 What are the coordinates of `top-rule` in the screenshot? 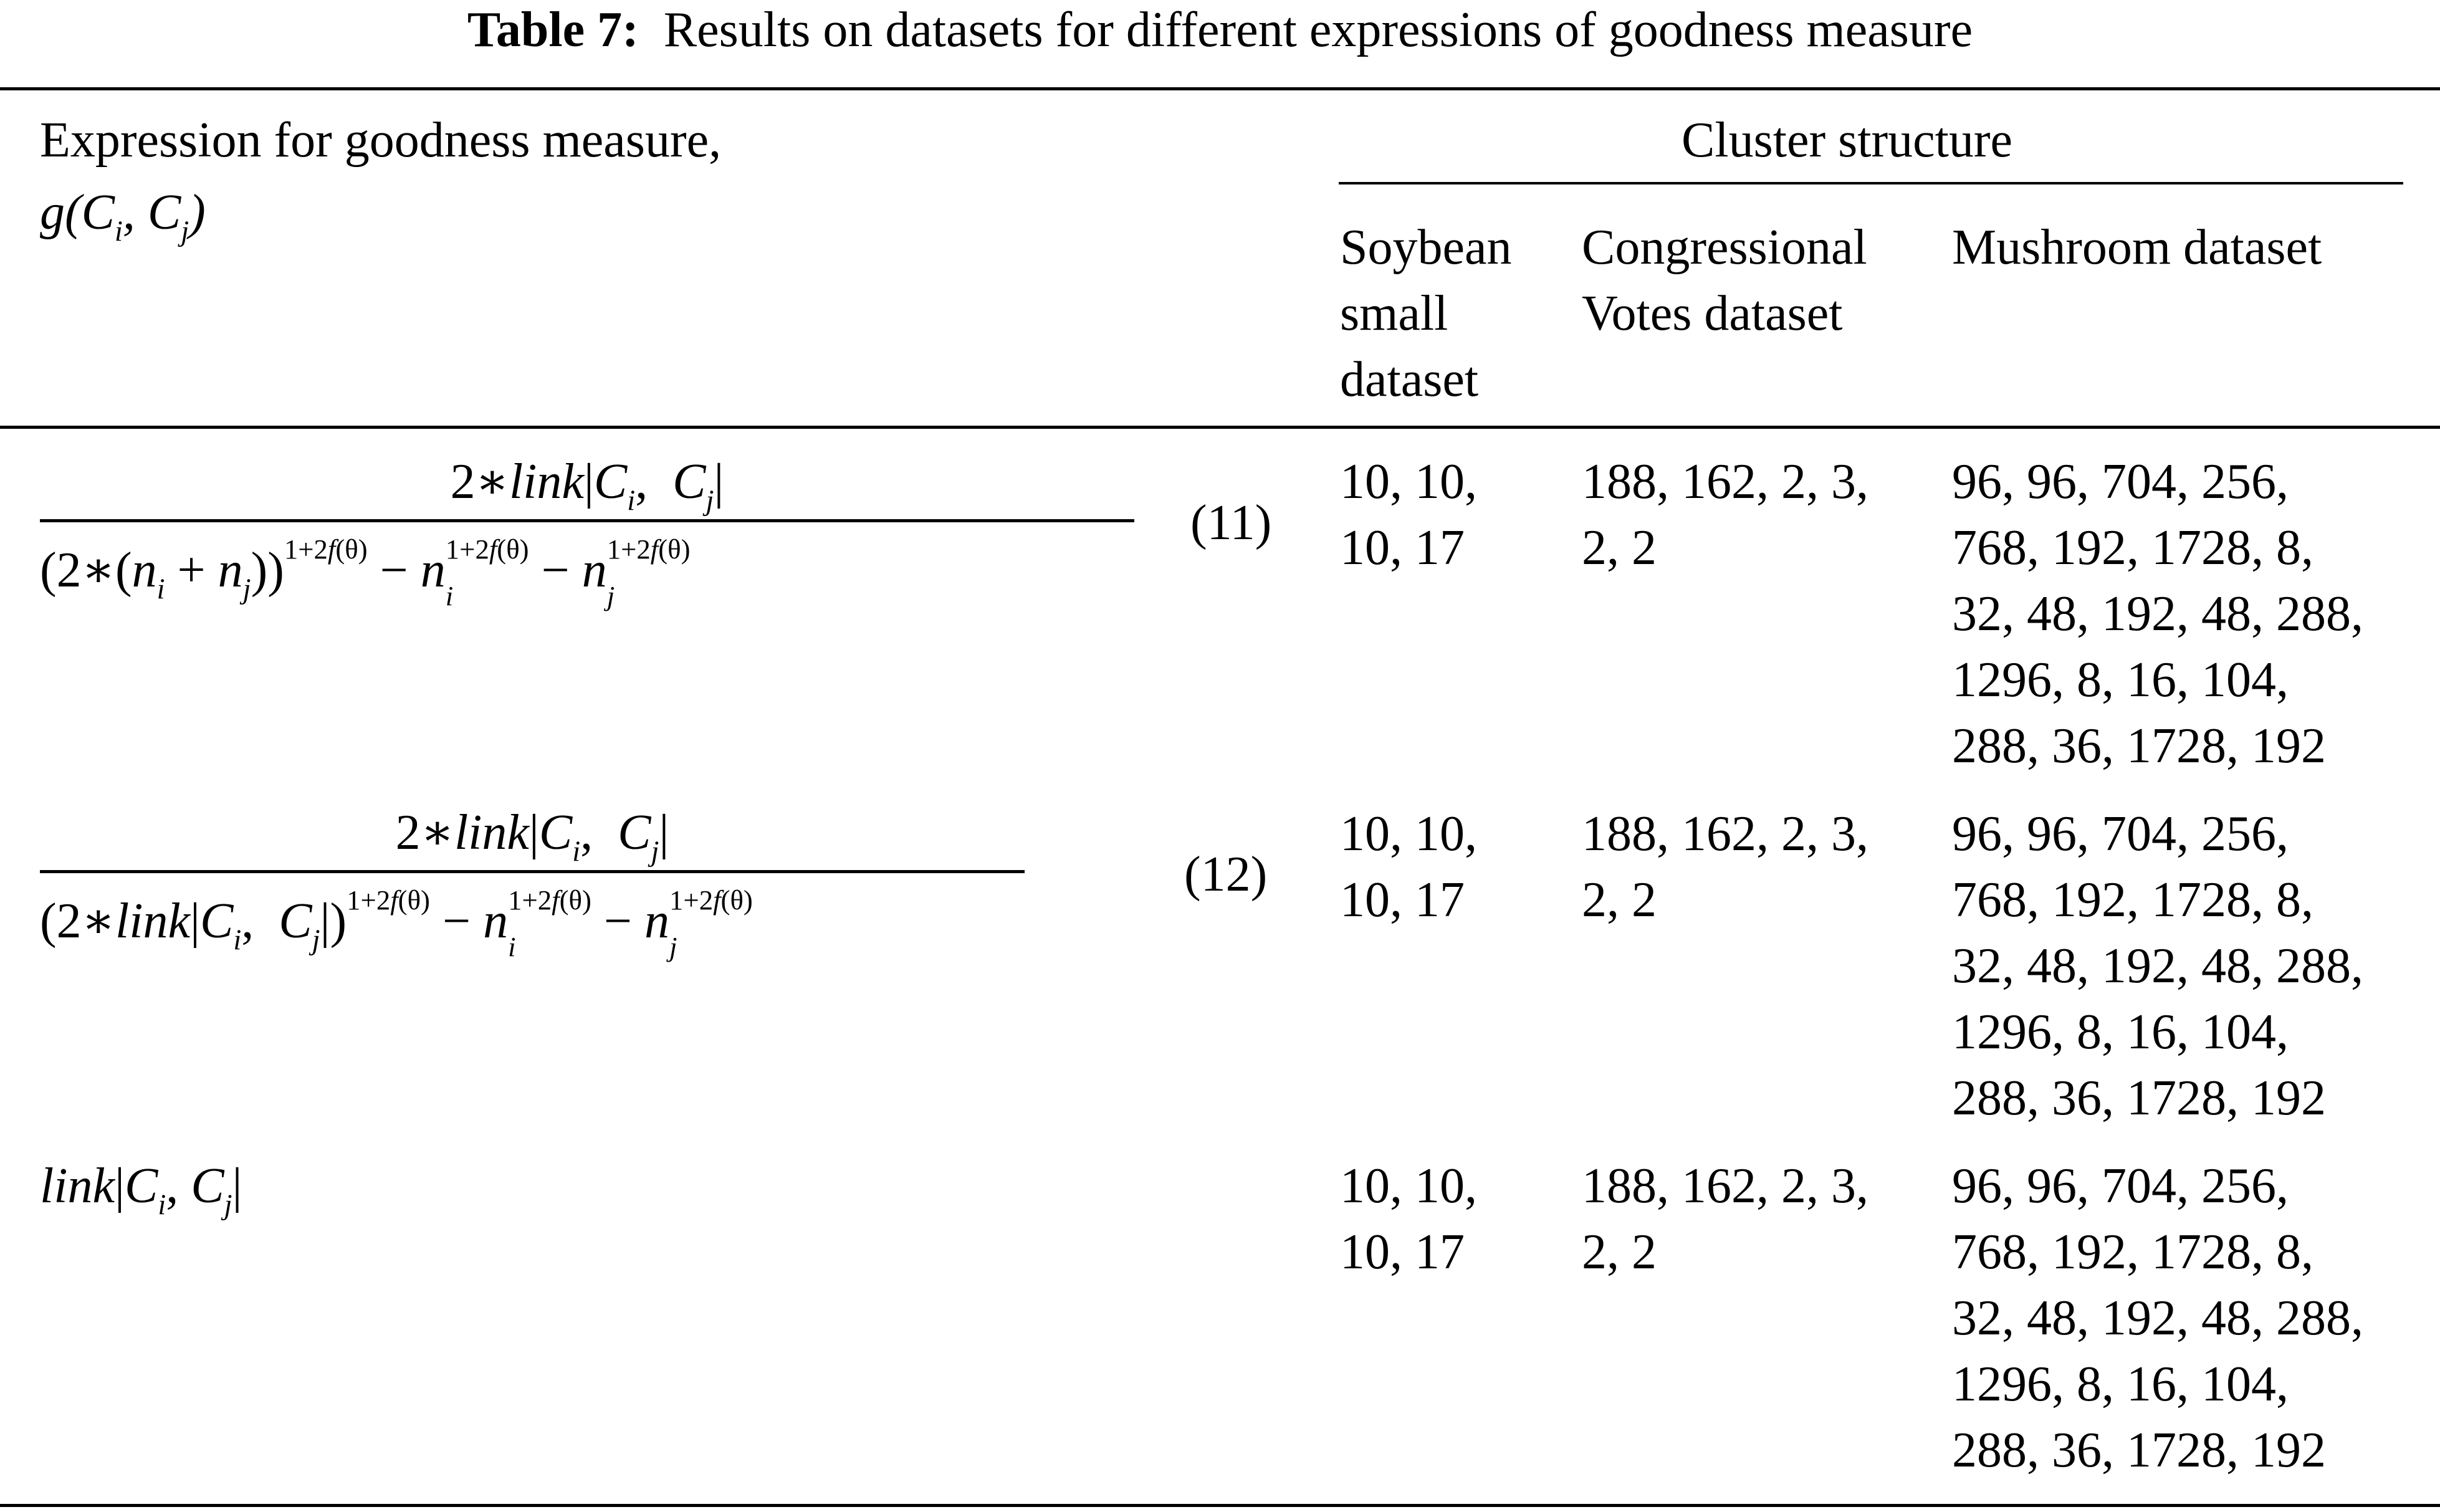 It's located at (1220, 88).